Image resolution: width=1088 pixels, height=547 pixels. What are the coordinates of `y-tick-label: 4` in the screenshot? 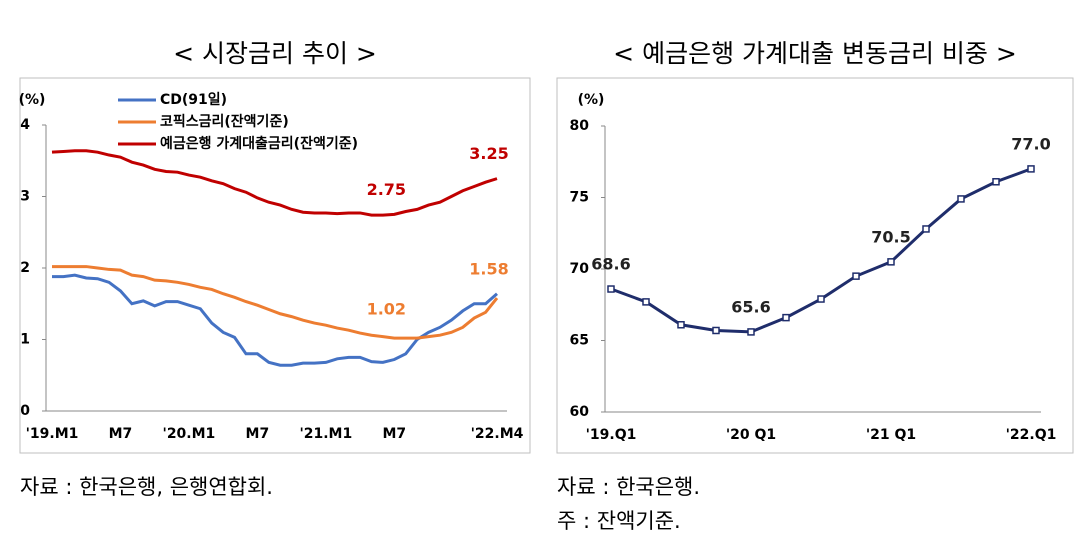 It's located at (25, 125).